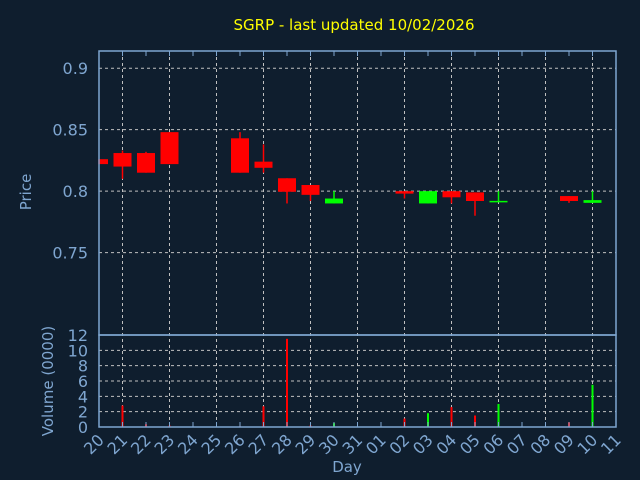  I want to click on price-tick-label: 0.85, so click(70, 130).